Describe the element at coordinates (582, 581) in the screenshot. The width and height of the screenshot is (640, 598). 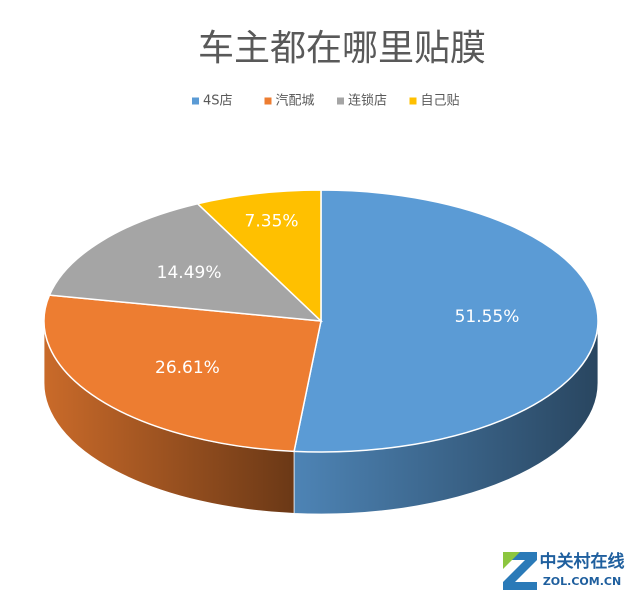
I see `watermark-site: ZOL.COM.CN` at that location.